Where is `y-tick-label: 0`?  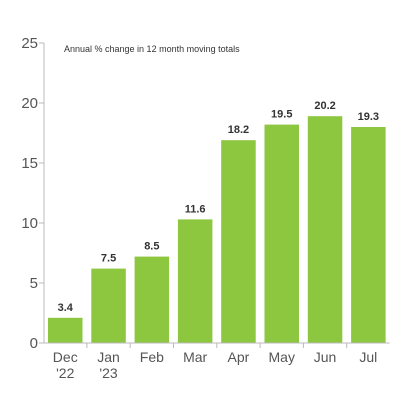
y-tick-label: 0 is located at coordinates (34, 343).